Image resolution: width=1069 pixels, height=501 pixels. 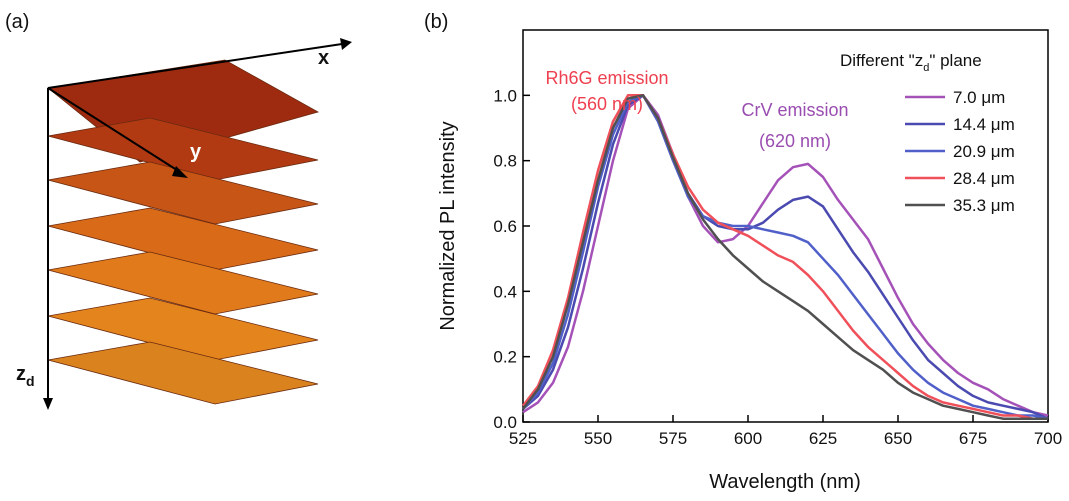 I want to click on y-tick-label: 1.0, so click(x=505, y=95).